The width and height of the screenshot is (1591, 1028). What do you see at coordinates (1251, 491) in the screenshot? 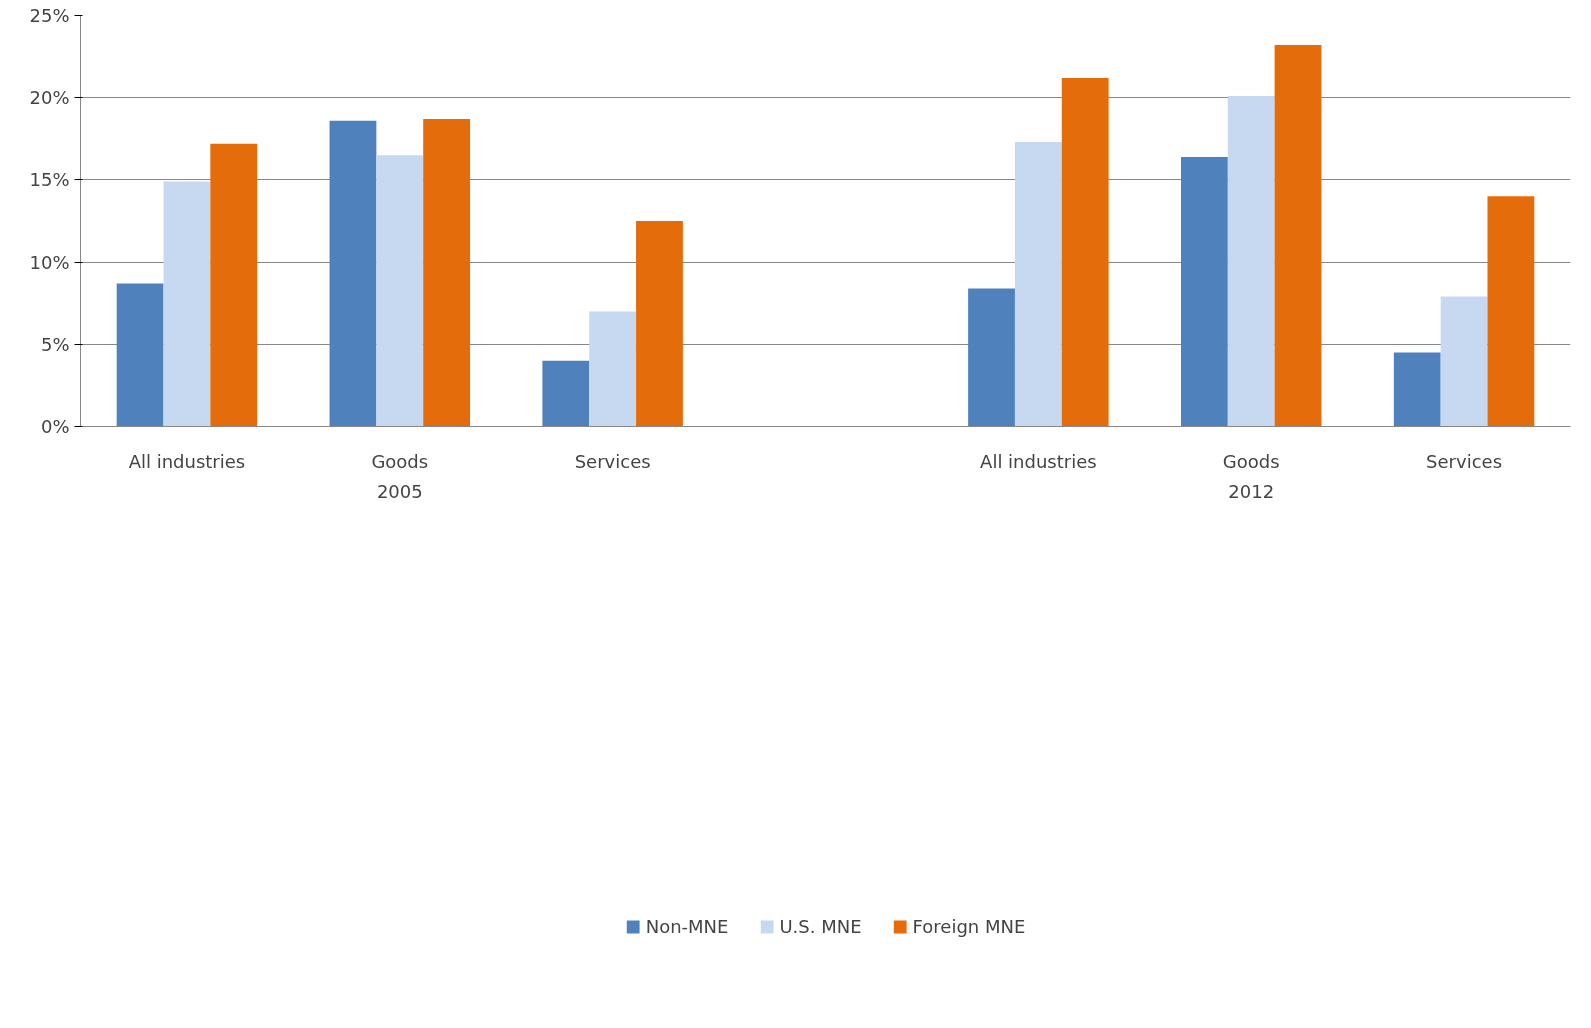
I see `text: 2012` at bounding box center [1251, 491].